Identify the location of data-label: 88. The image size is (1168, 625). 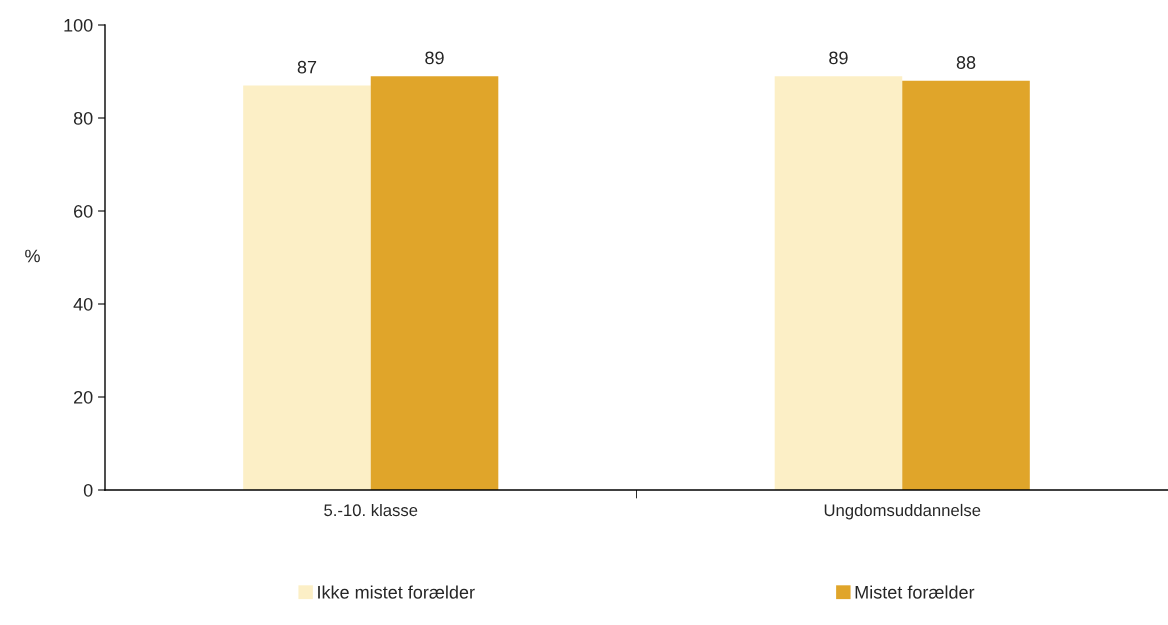
(966, 62).